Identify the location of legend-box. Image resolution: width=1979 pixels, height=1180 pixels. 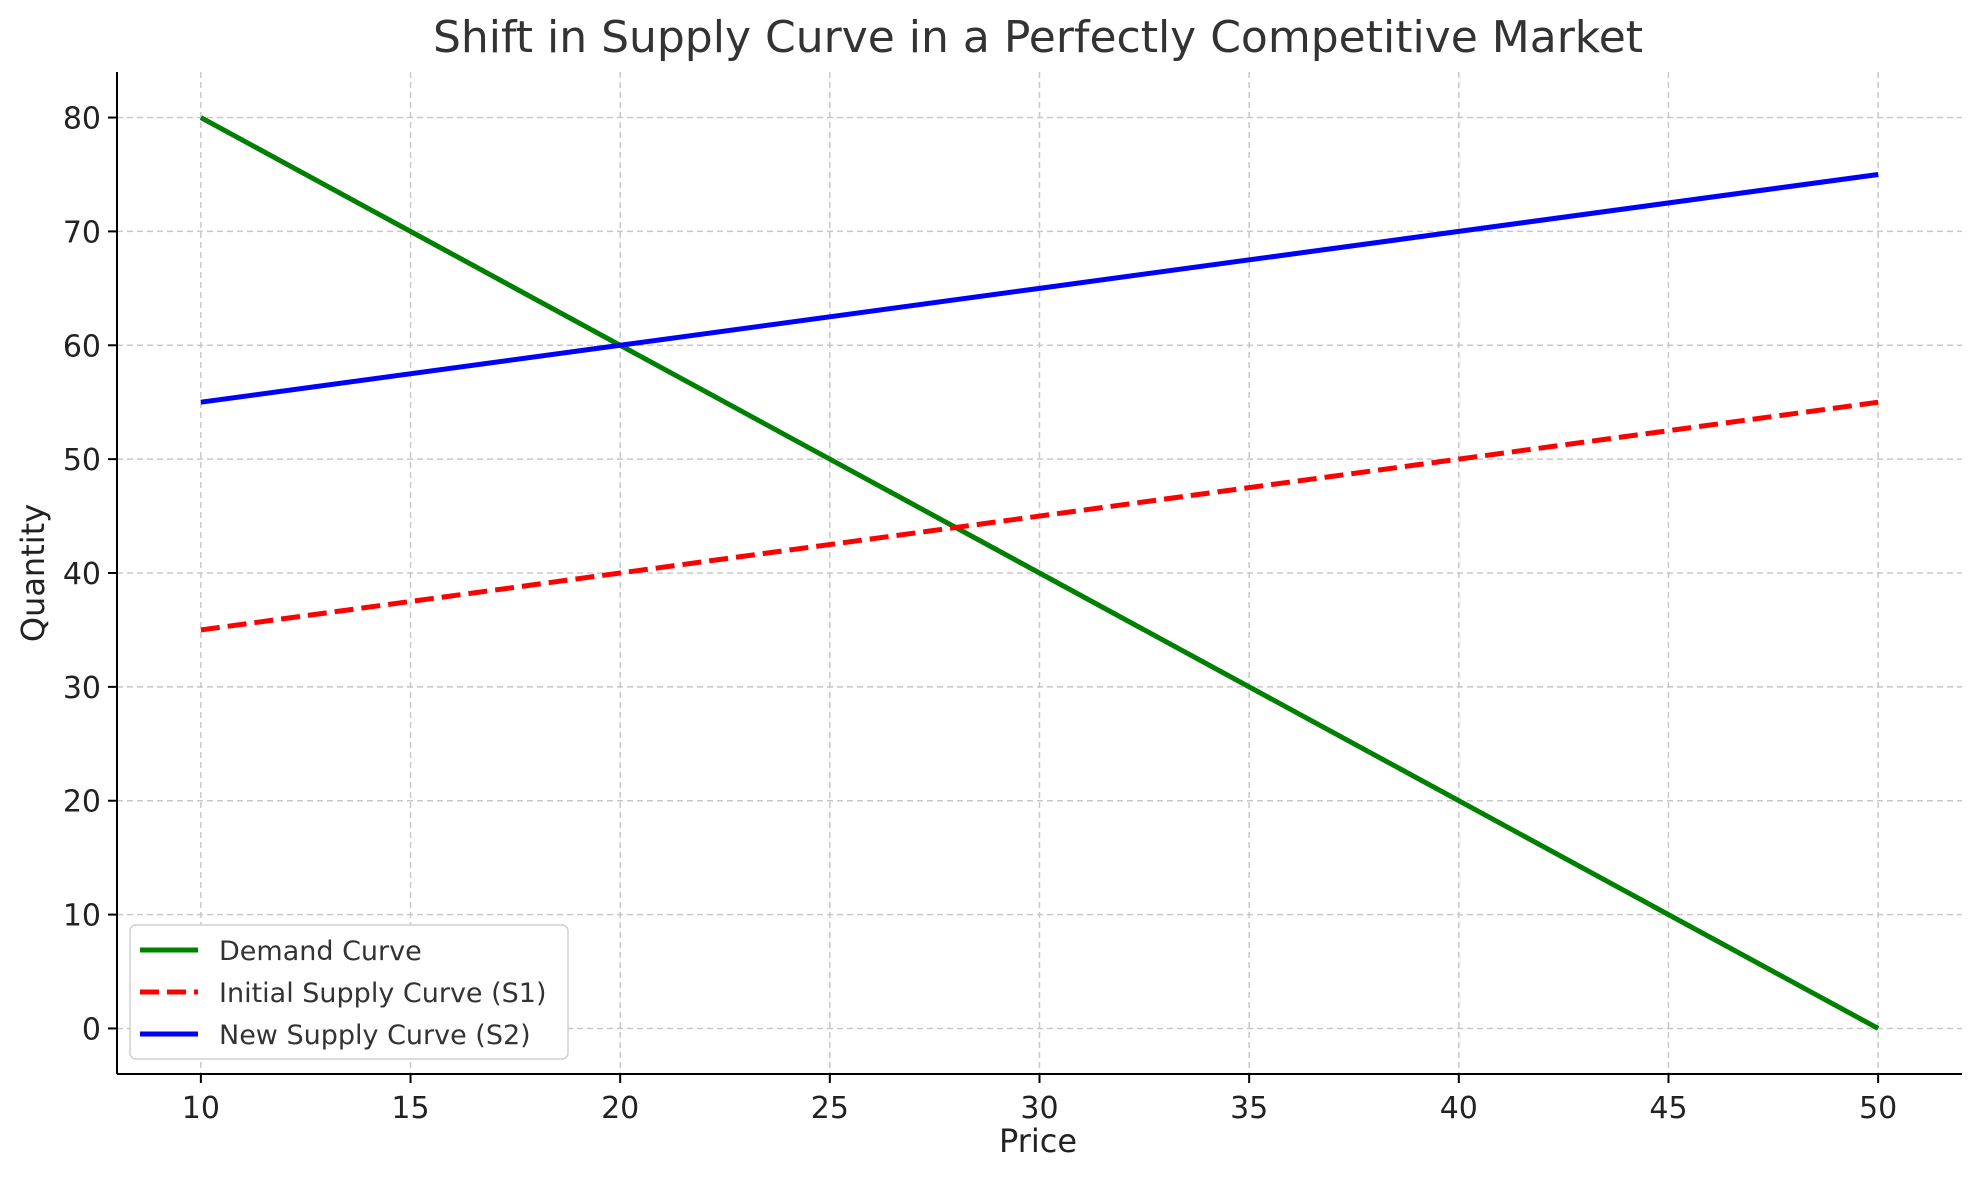
(349, 992).